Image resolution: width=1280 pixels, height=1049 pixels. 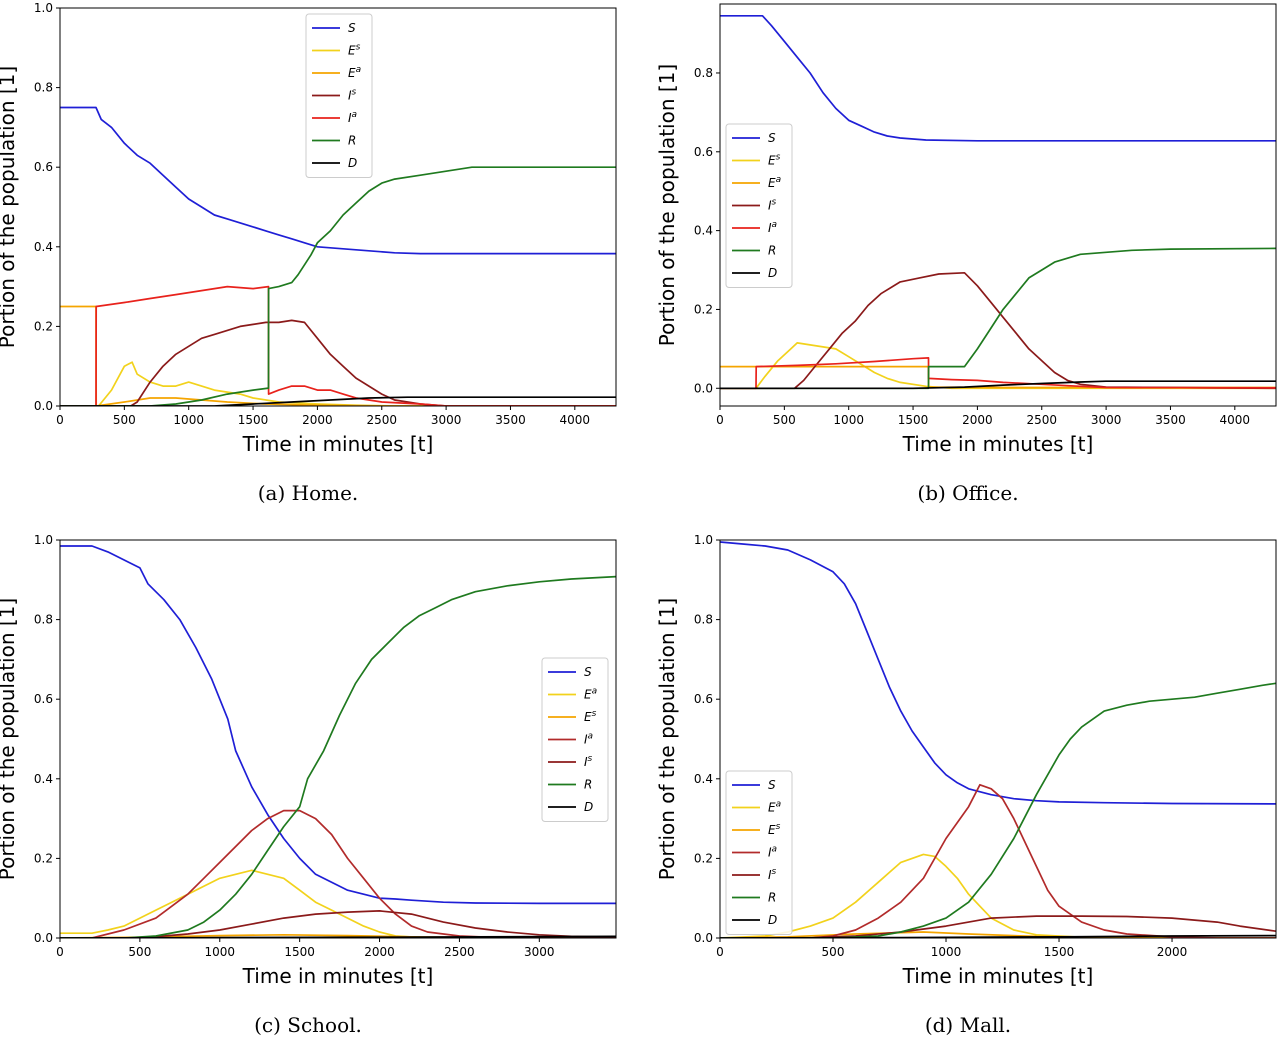 I want to click on legend-entry: Is, so click(x=772, y=205).